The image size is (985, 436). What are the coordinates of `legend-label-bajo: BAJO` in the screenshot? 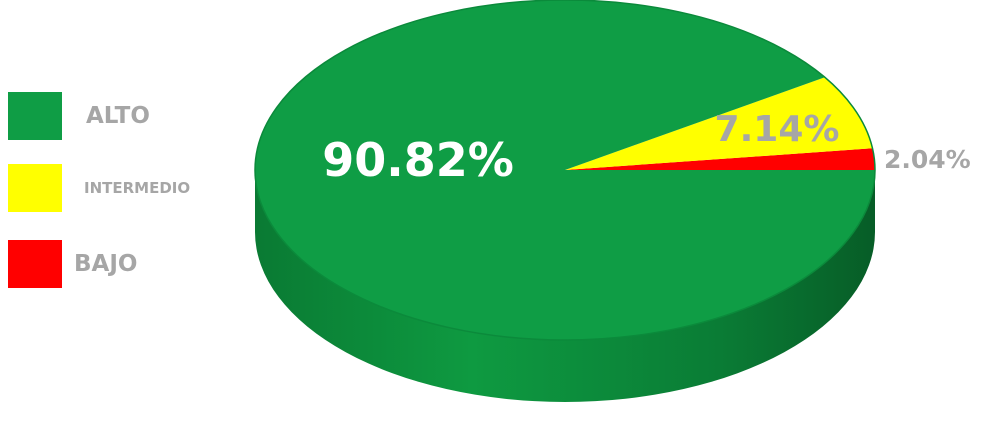 It's located at (106, 264).